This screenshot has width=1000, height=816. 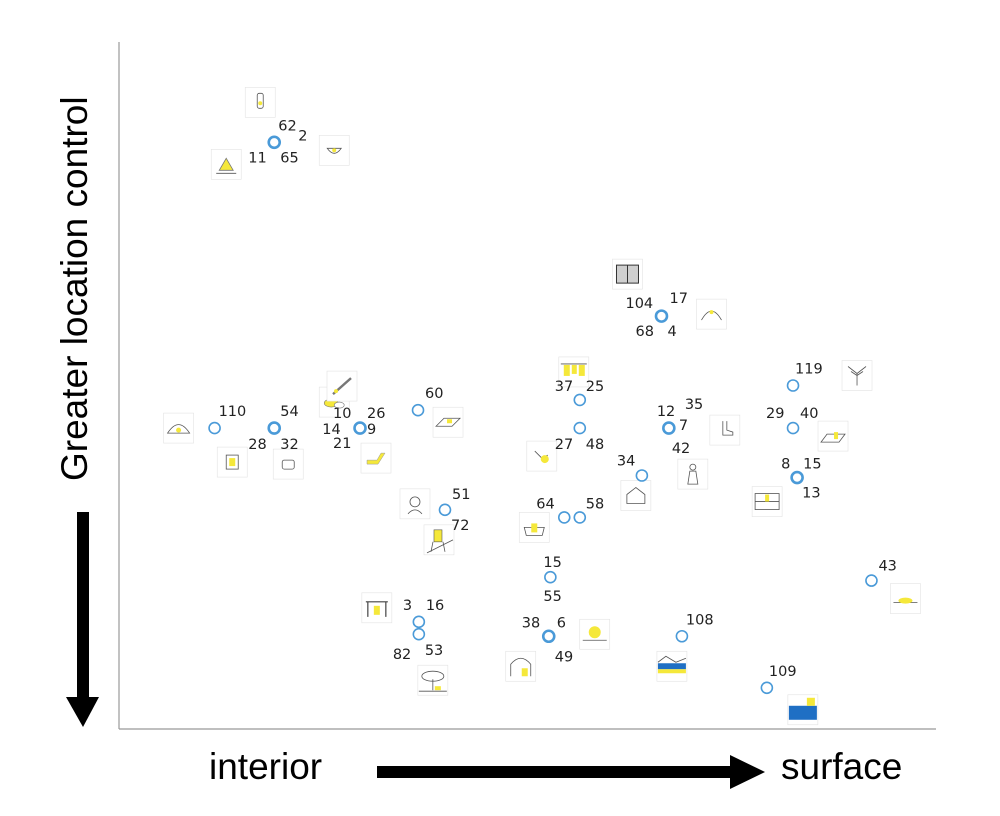 What do you see at coordinates (434, 394) in the screenshot?
I see `point-label: 60` at bounding box center [434, 394].